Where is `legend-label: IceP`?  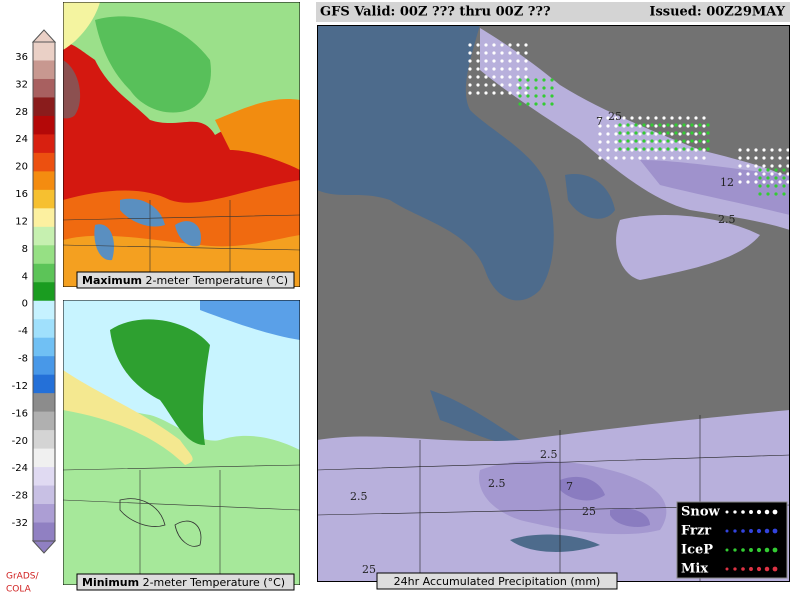
legend-label: IceP is located at coordinates (697, 550).